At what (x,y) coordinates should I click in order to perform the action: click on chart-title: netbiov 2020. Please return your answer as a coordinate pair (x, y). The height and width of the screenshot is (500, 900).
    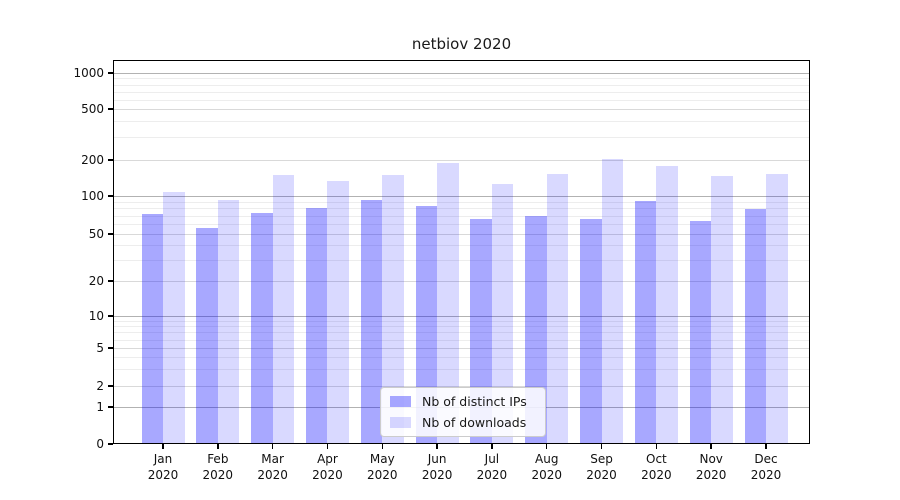
    Looking at the image, I should click on (461, 44).